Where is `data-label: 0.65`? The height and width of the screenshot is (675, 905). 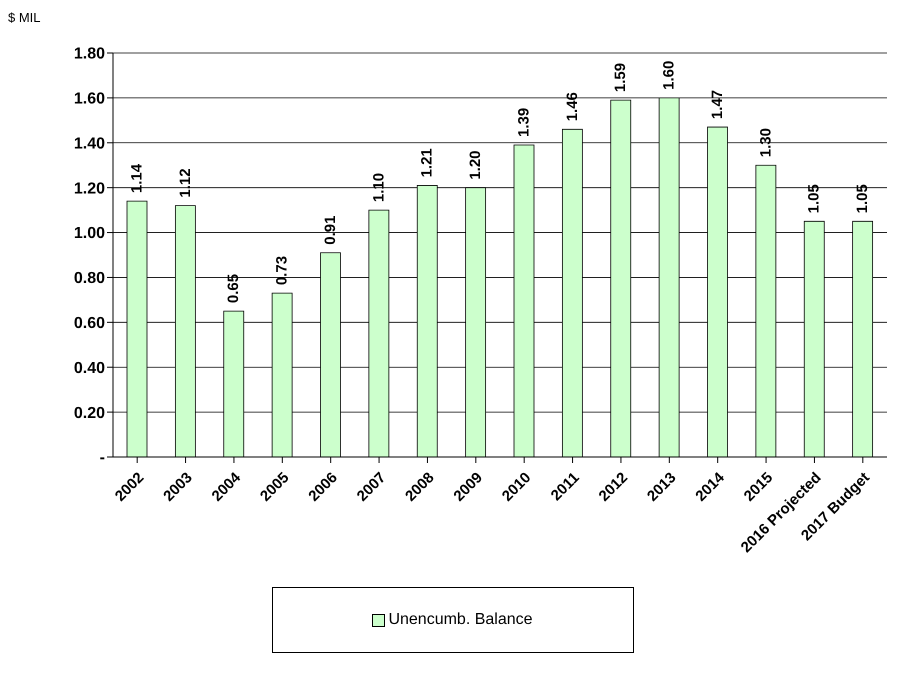 data-label: 0.65 is located at coordinates (233, 289).